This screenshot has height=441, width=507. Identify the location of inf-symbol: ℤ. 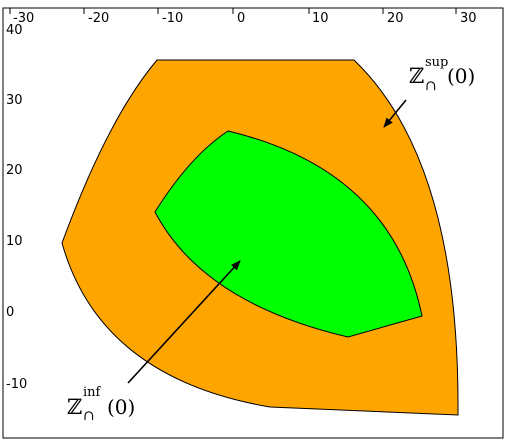
(74, 407).